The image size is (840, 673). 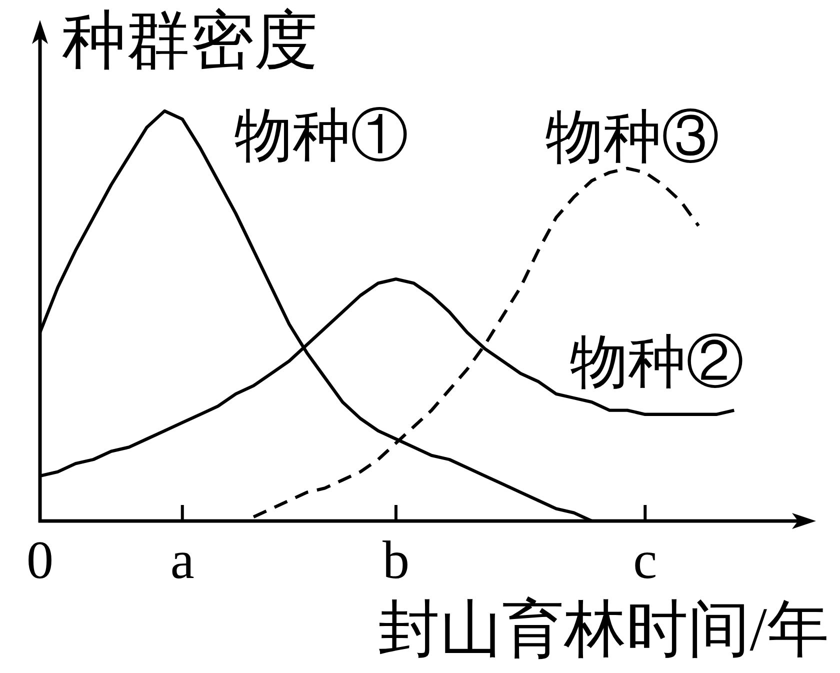 I want to click on series-name: 物种①, so click(x=321, y=135).